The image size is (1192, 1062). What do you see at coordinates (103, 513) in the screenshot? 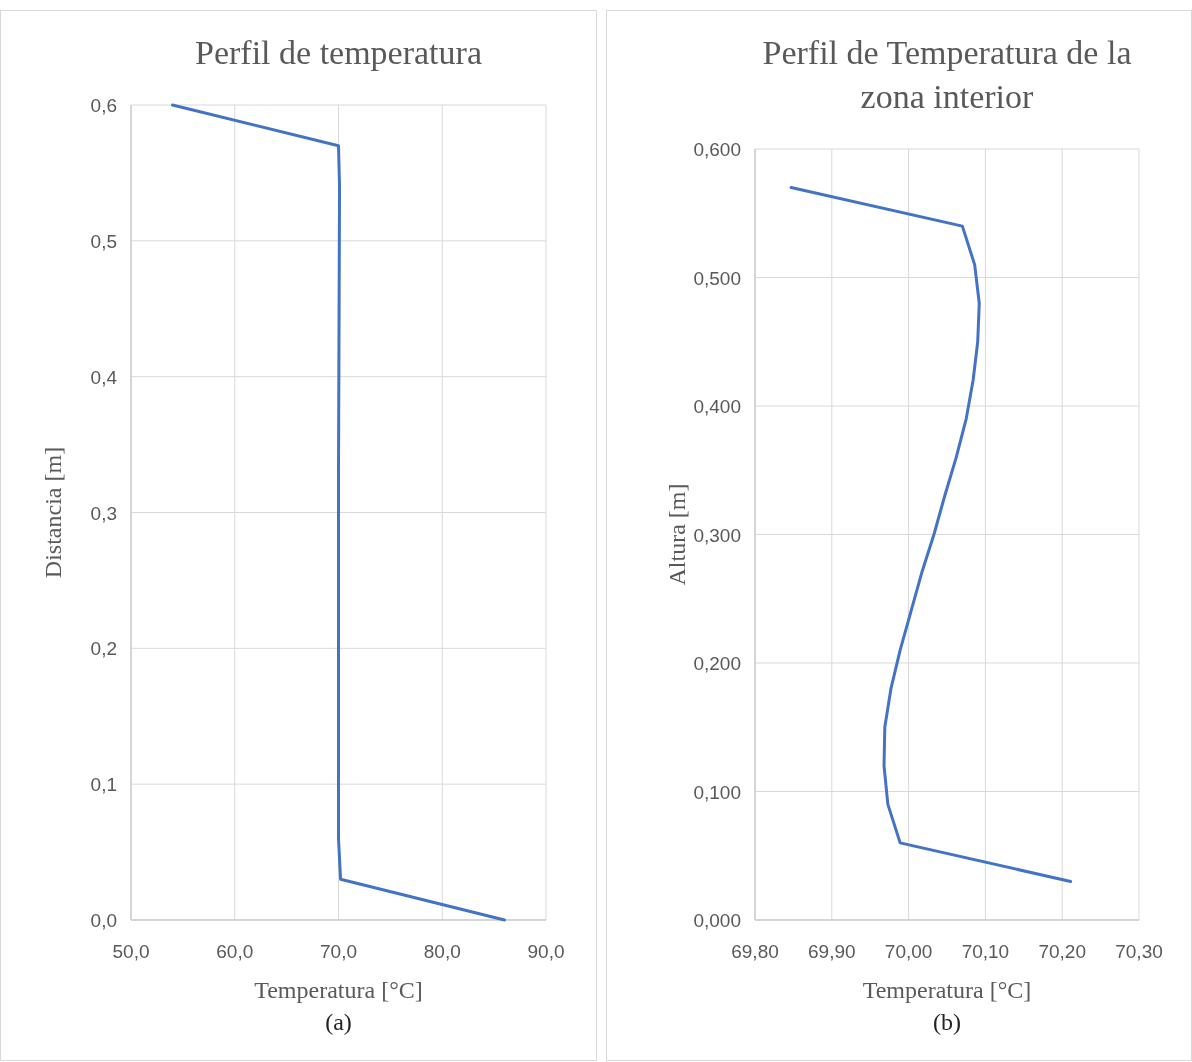
I see `y-tick-label: 0,3` at bounding box center [103, 513].